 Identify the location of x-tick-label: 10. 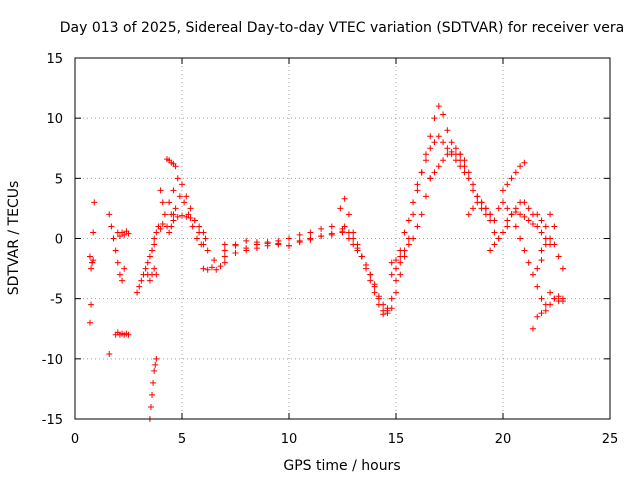
(289, 439).